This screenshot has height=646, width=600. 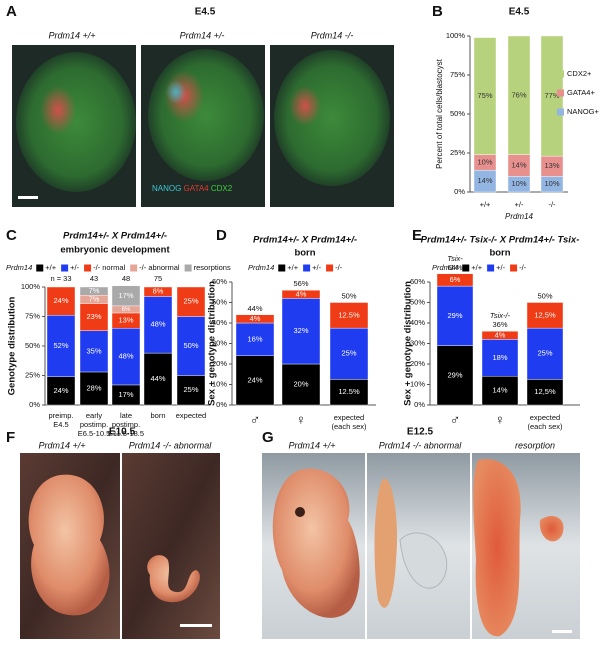 I want to click on n-label: 48, so click(x=126, y=278).